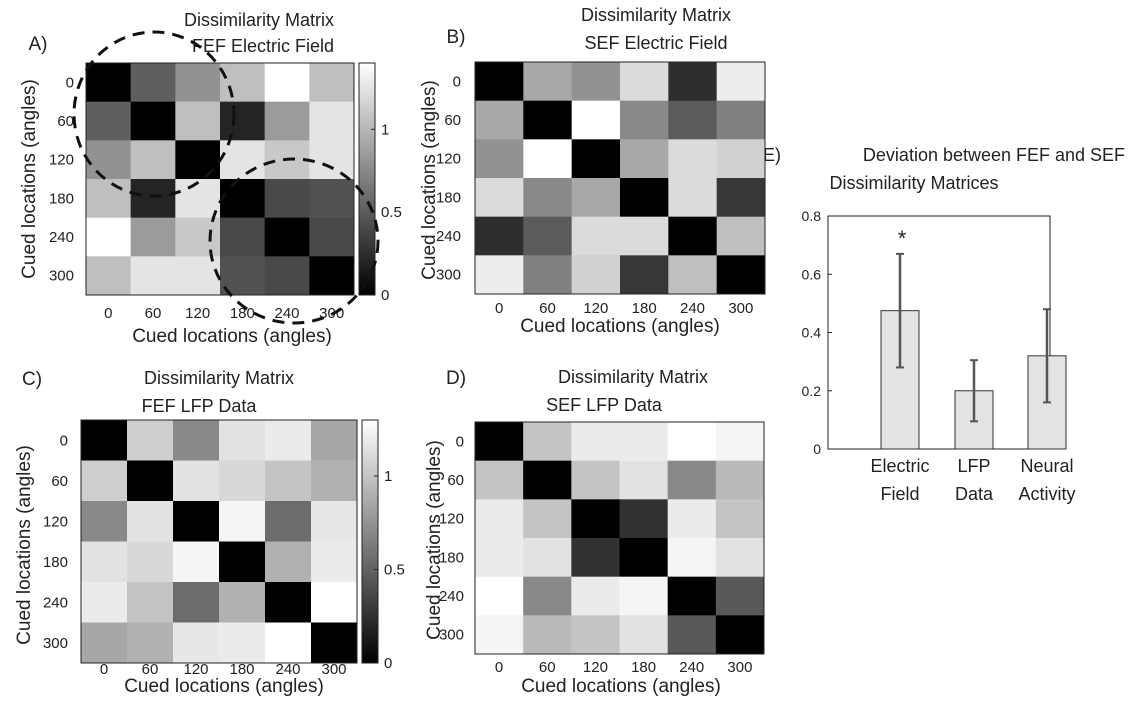  Describe the element at coordinates (38, 44) in the screenshot. I see `panel-label: A)` at that location.